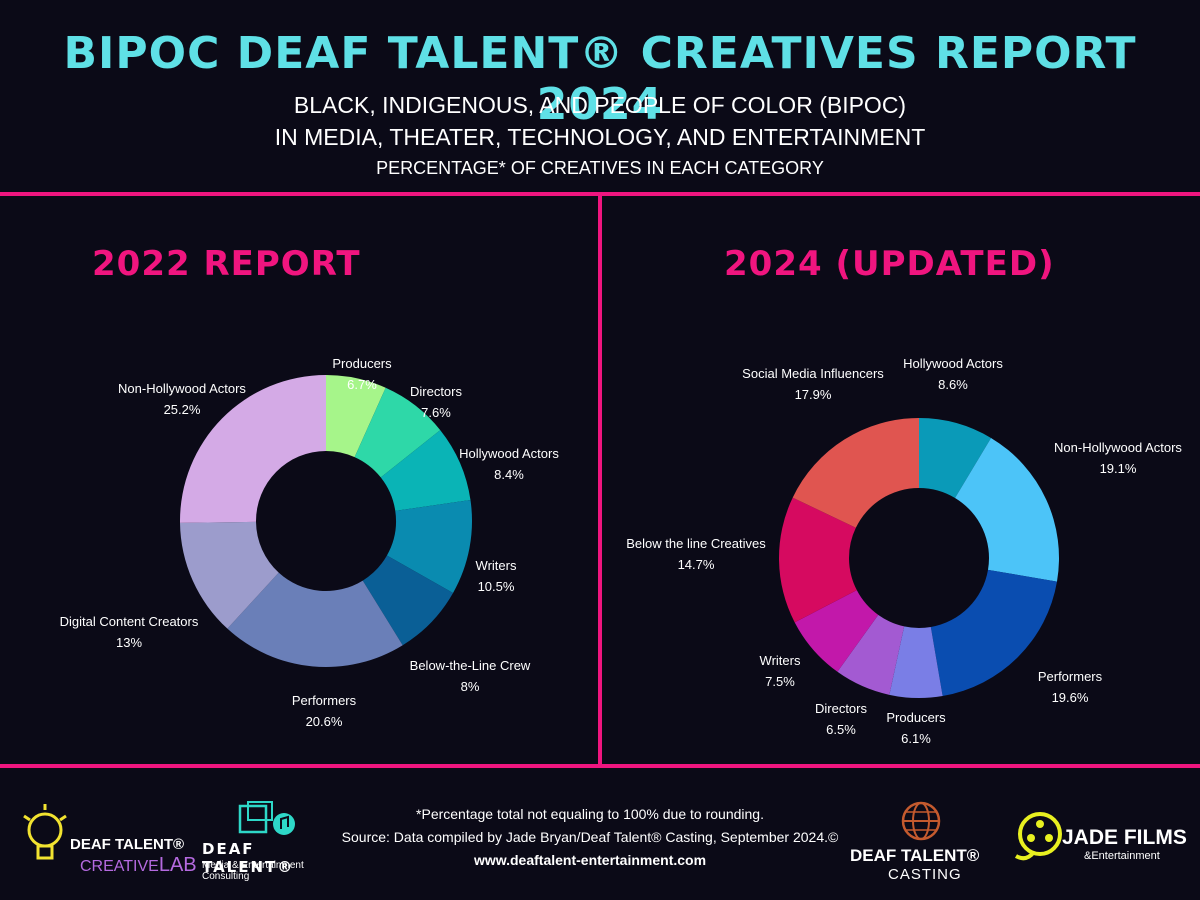 The image size is (1200, 900). What do you see at coordinates (470, 665) in the screenshot?
I see `slice-label-below-the-line-crew: Below-the-Line Crew` at bounding box center [470, 665].